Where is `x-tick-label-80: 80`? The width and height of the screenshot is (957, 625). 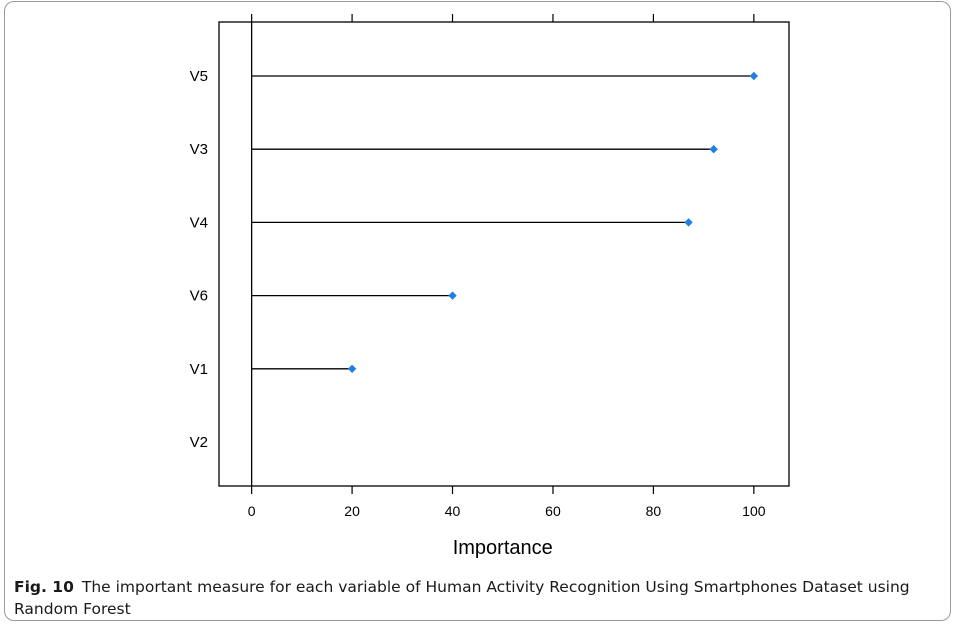 x-tick-label-80: 80 is located at coordinates (654, 511).